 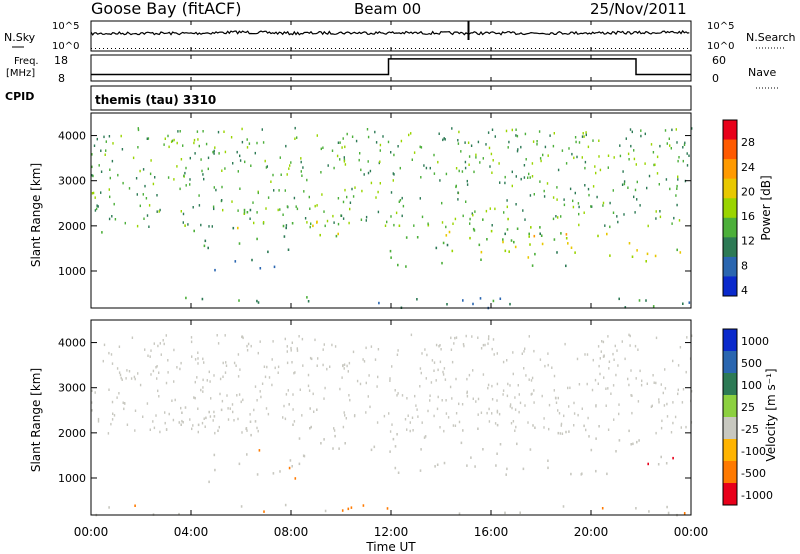 I want to click on power-colorbar-label: Power [dB], so click(x=766, y=207).